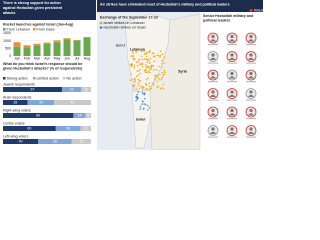 Image resolution: width=320 pixels, height=240 pixels. I want to click on value-label: 12, so click(86, 129).